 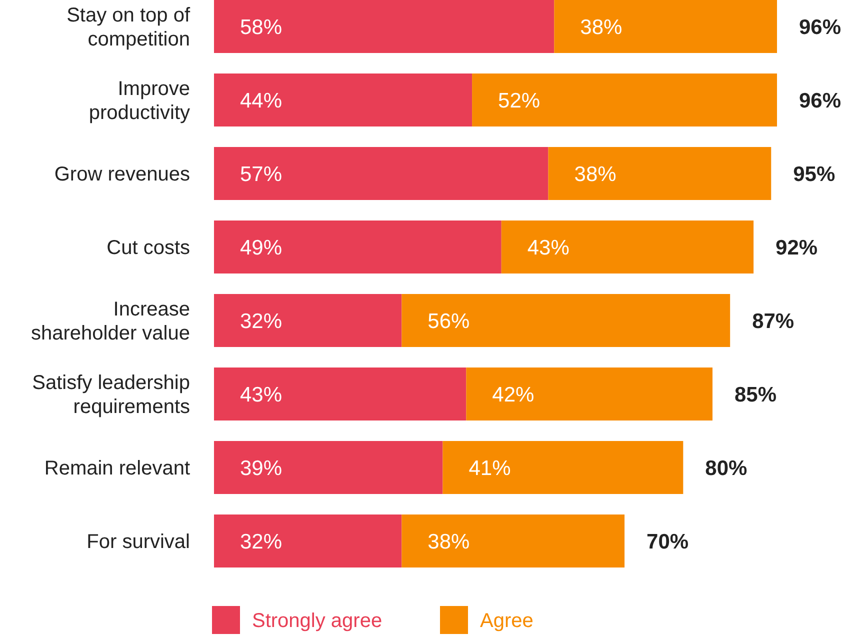 What do you see at coordinates (111, 395) in the screenshot?
I see `y-tick-label: Satisfy leadership requirements` at bounding box center [111, 395].